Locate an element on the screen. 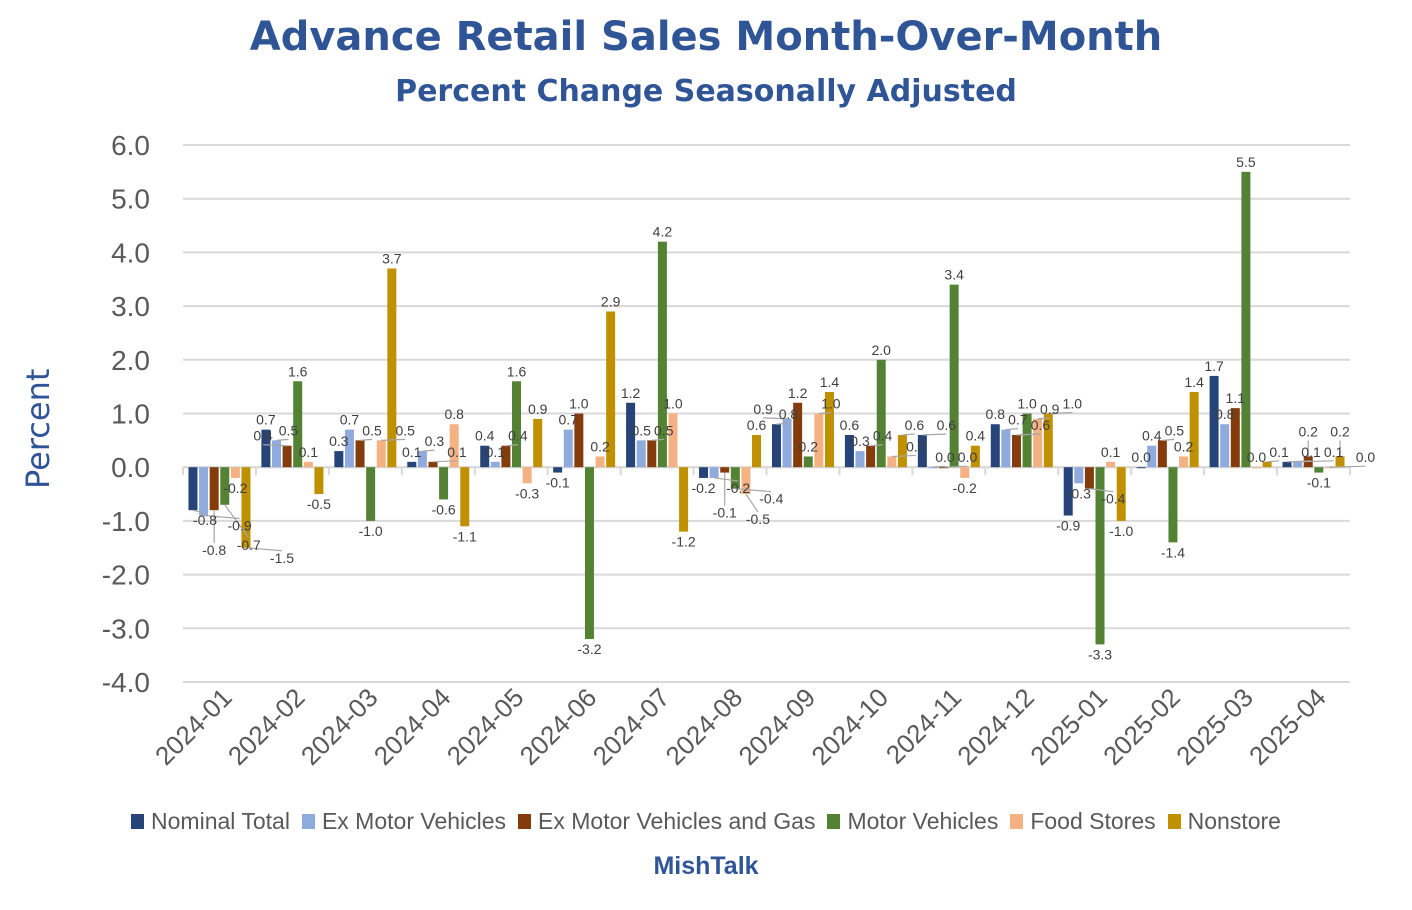 This screenshot has height=910, width=1412. legend-label: Ex Motor Vehicles is located at coordinates (414, 821).